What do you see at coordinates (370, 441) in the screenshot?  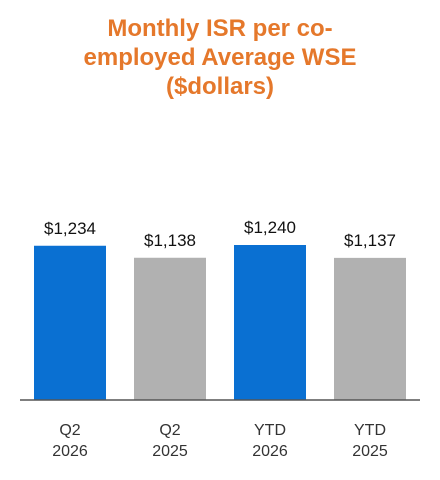 I see `x-tick-label: YTD 2025` at bounding box center [370, 441].